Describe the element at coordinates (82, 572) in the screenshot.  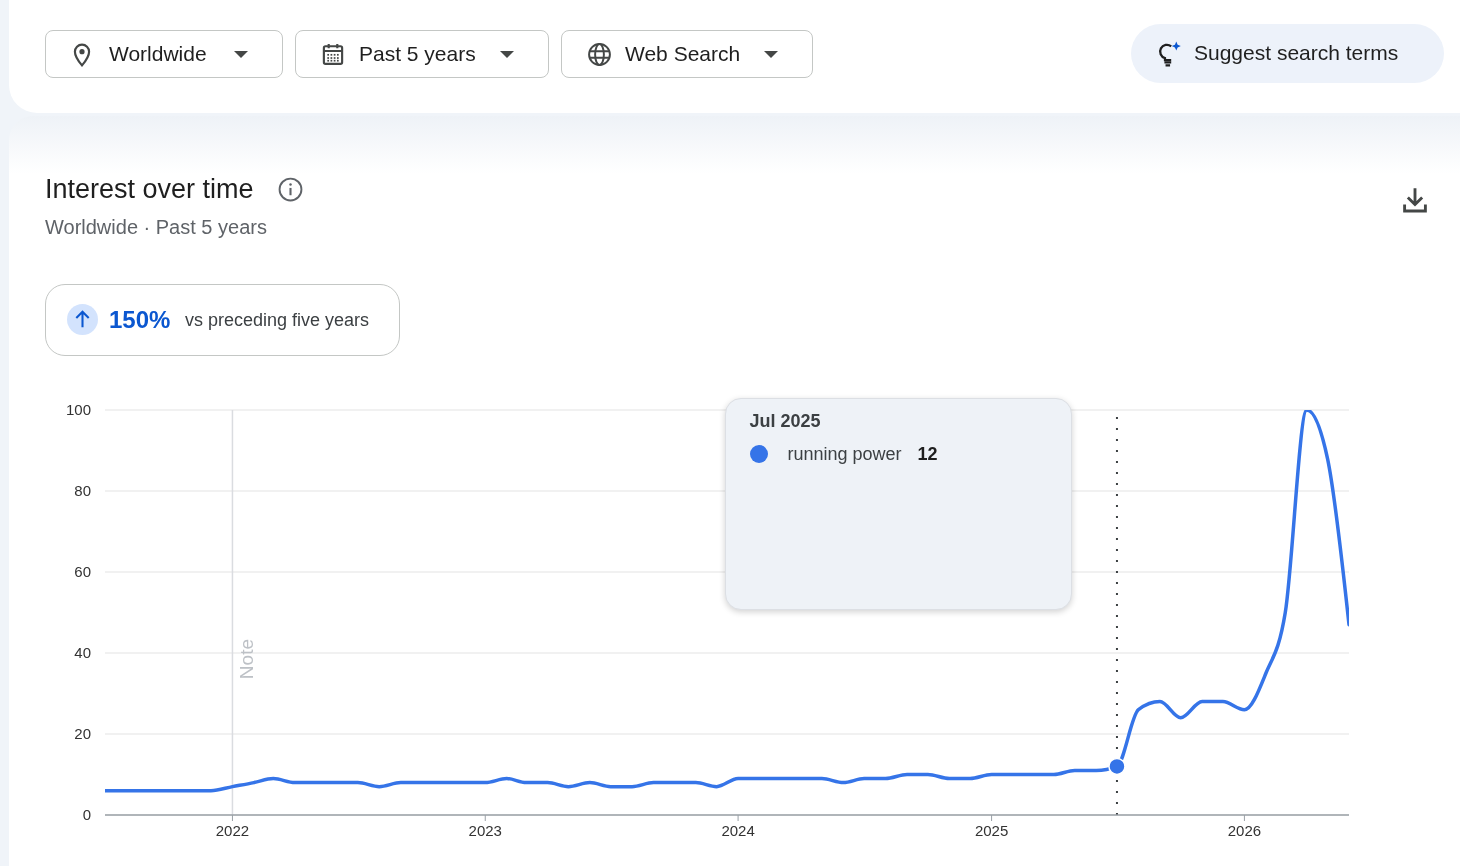
I see `y-tick-label: 60` at that location.